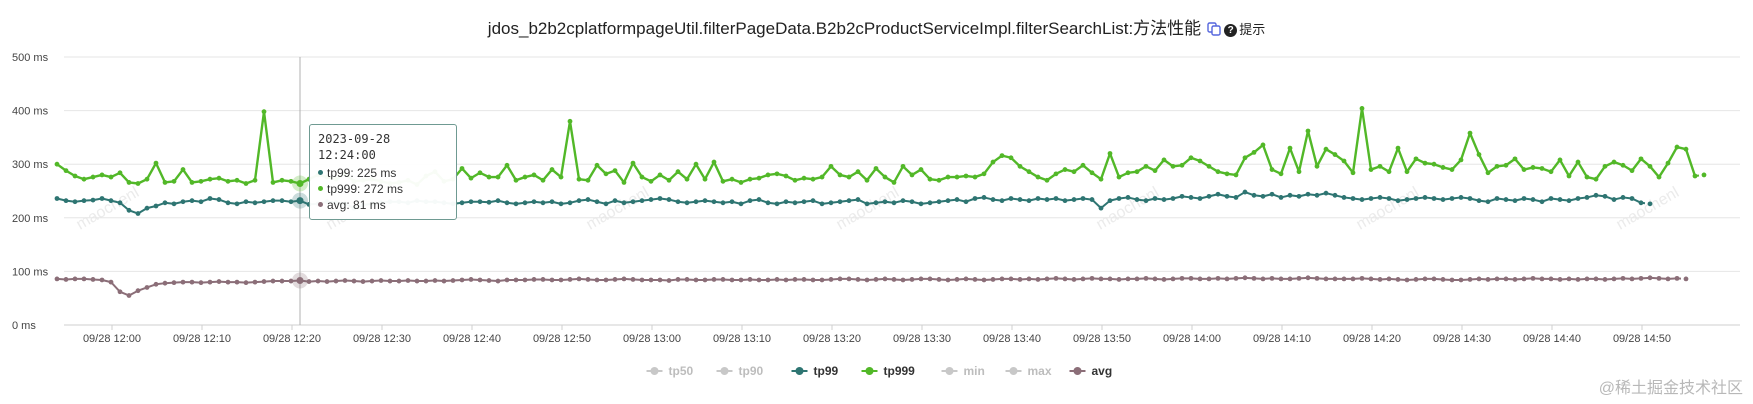 The width and height of the screenshot is (1753, 404). What do you see at coordinates (354, 147) in the screenshot?
I see `tooltip-time: 2023-09-28 12:24:00` at bounding box center [354, 147].